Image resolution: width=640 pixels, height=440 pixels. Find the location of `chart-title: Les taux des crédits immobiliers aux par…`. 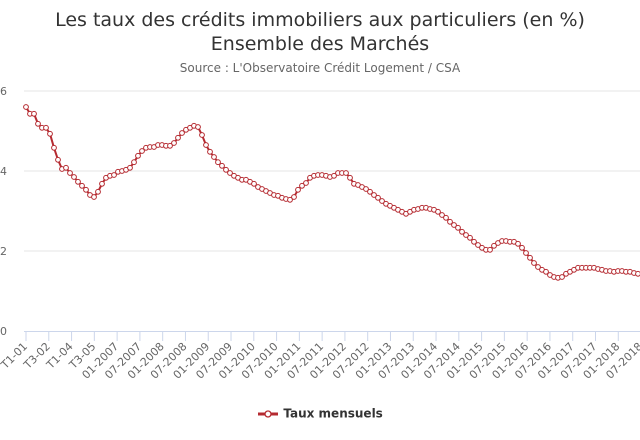

chart-title: Les taux des crédits immobiliers aux par… is located at coordinates (320, 20).